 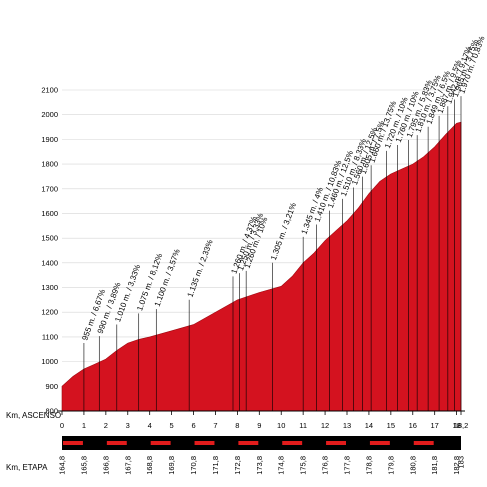 What do you see at coordinates (461, 462) in the screenshot?
I see `x-tick-label-etapa: 183` at bounding box center [461, 462].